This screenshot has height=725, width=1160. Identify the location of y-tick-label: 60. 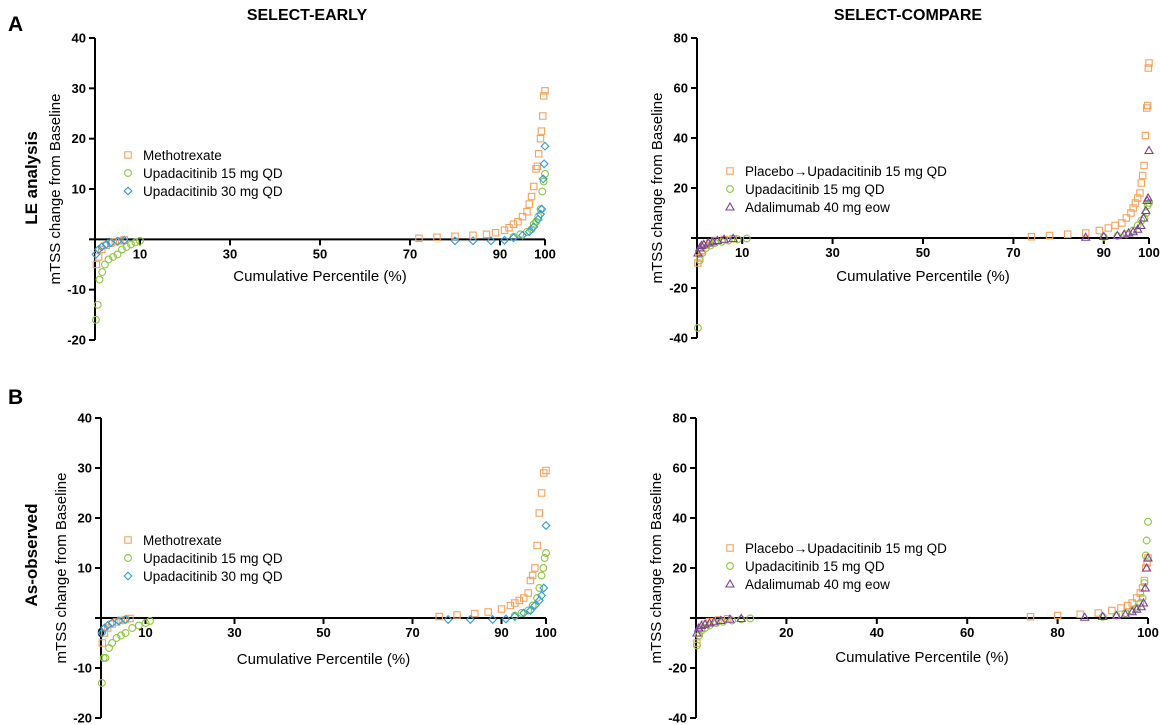
(680, 468).